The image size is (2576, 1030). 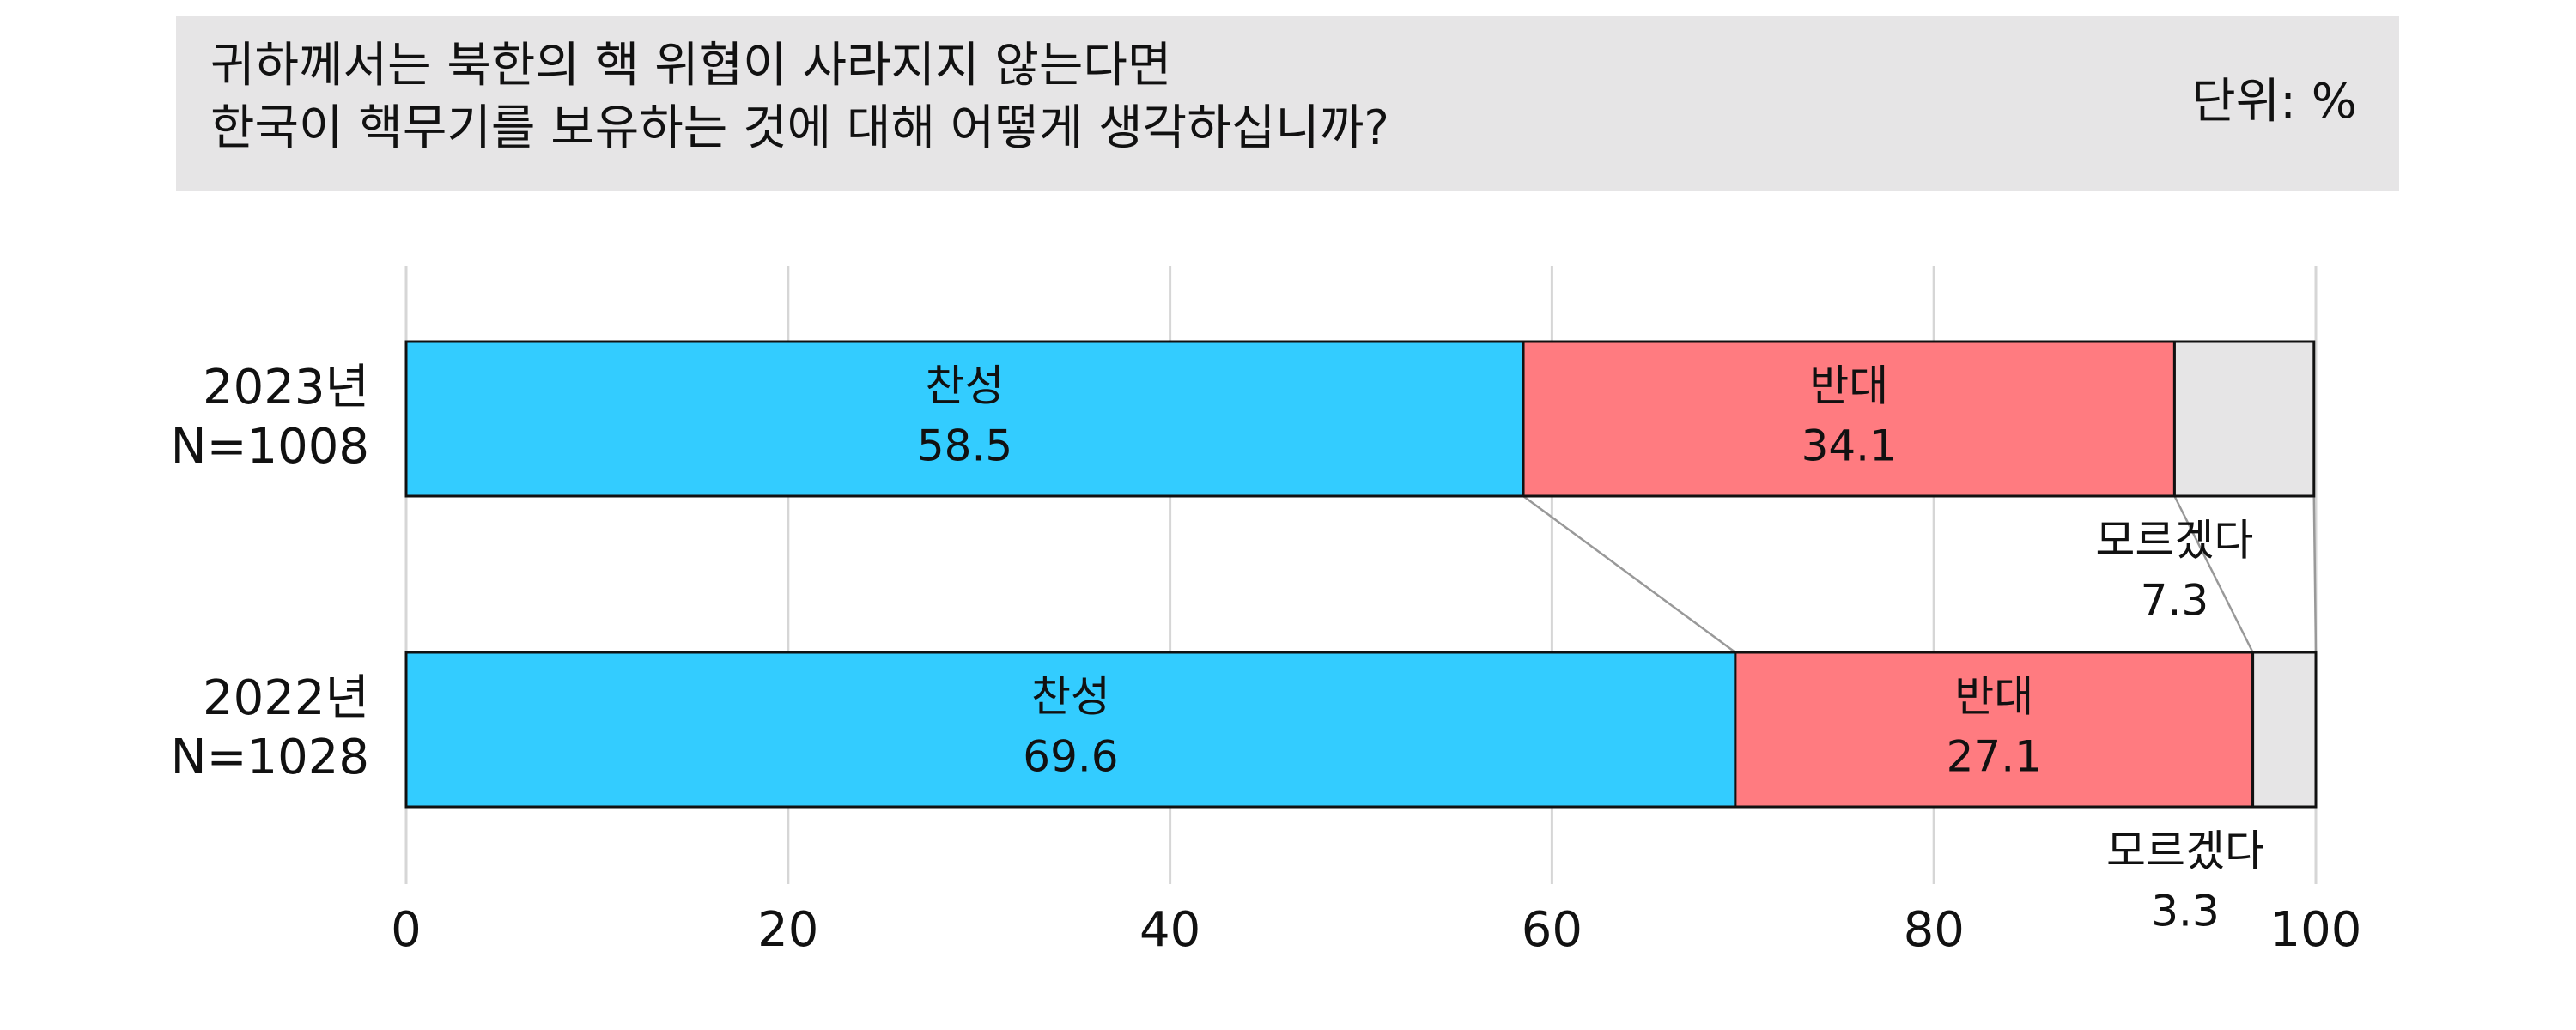 I want to click on value-label: 3.3, so click(x=2185, y=911).